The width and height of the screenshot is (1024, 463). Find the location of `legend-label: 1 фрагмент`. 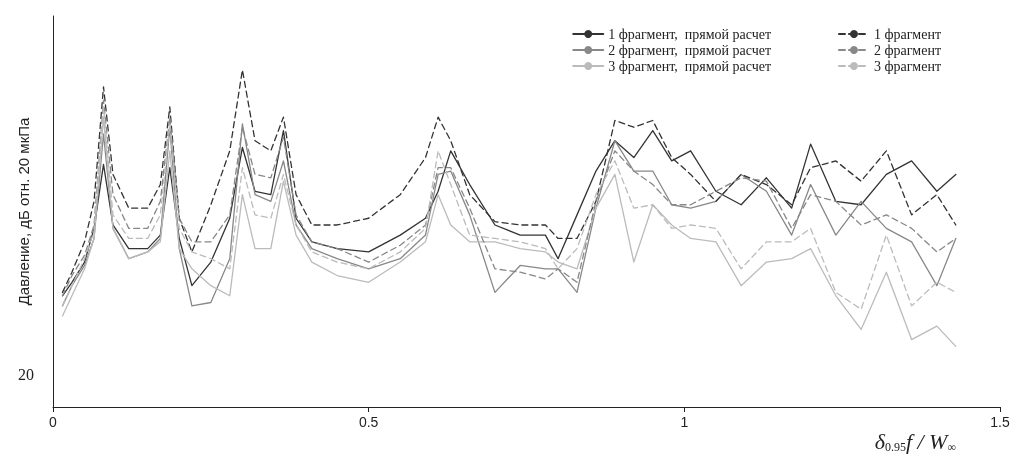

legend-label: 1 фрагмент is located at coordinates (907, 34).